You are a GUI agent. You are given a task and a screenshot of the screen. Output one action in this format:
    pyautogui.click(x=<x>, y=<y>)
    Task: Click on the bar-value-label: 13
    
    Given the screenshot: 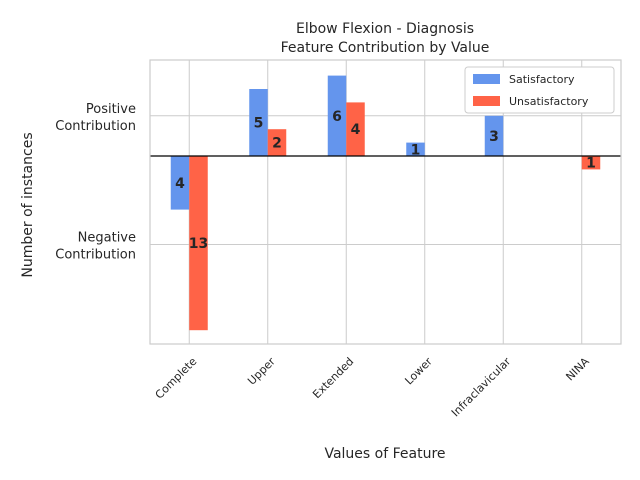 What is the action you would take?
    pyautogui.click(x=198, y=244)
    